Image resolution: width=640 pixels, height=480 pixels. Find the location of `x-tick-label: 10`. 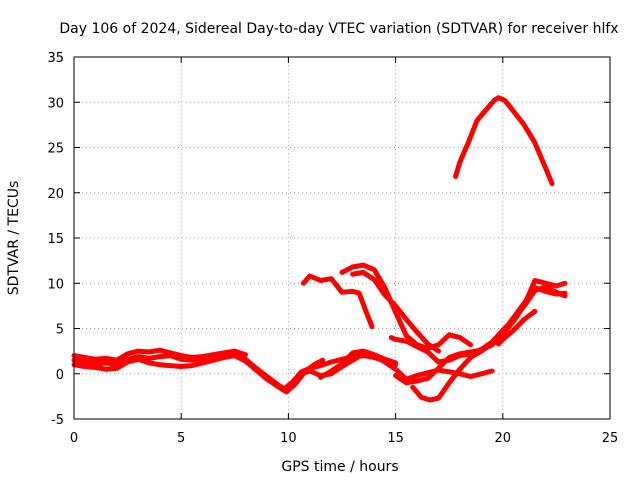

x-tick-label: 10 is located at coordinates (288, 438).